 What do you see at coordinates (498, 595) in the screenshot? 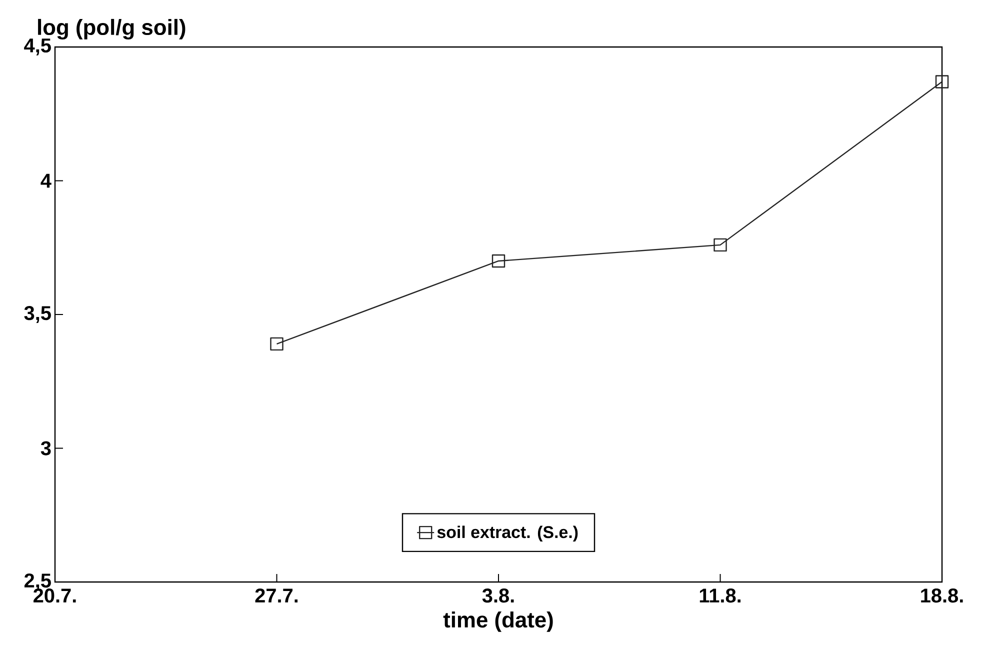
I see `x-tick-label: 3.8.` at bounding box center [498, 595].